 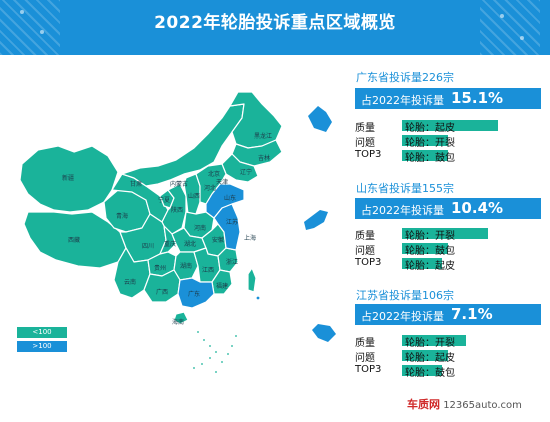 I want to click on province-label: 青海, so click(x=122, y=216).